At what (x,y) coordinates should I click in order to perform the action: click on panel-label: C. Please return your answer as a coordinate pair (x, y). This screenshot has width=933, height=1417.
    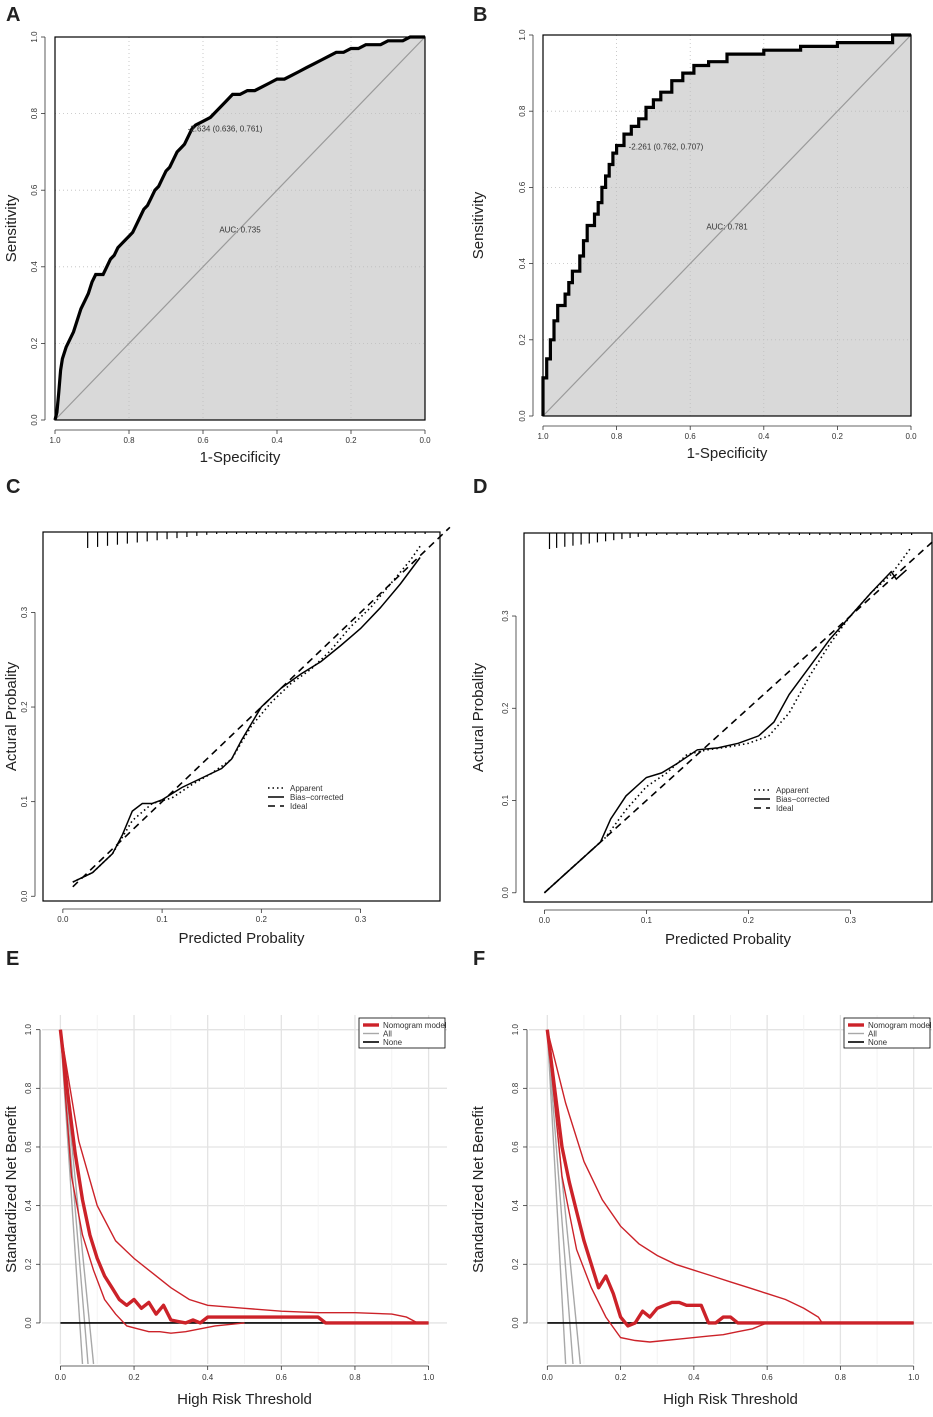
    Looking at the image, I should click on (13, 487).